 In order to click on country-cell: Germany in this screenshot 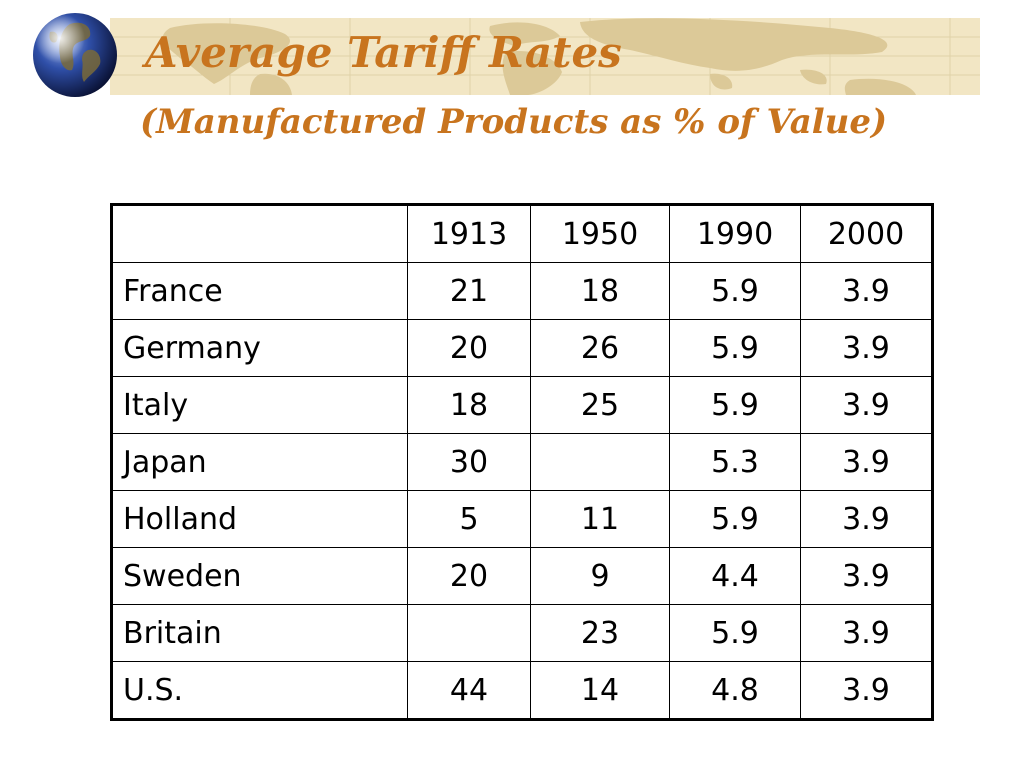, I will do `click(259, 348)`.